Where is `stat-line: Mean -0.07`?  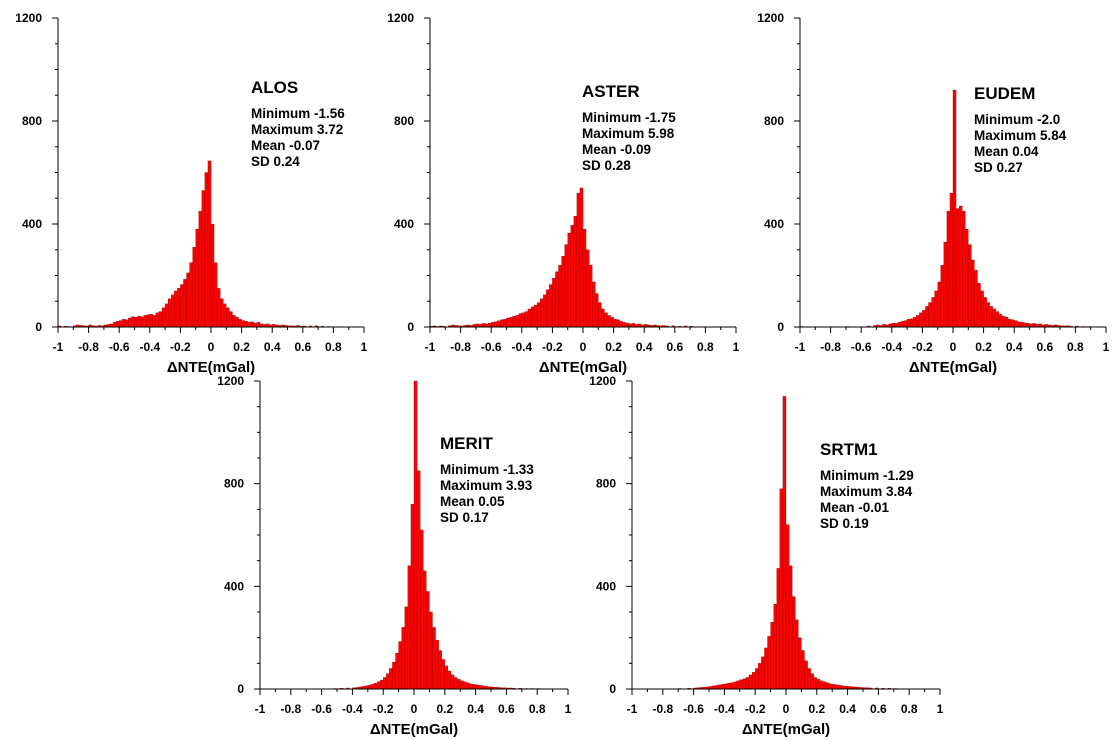
stat-line: Mean -0.07 is located at coordinates (285, 145).